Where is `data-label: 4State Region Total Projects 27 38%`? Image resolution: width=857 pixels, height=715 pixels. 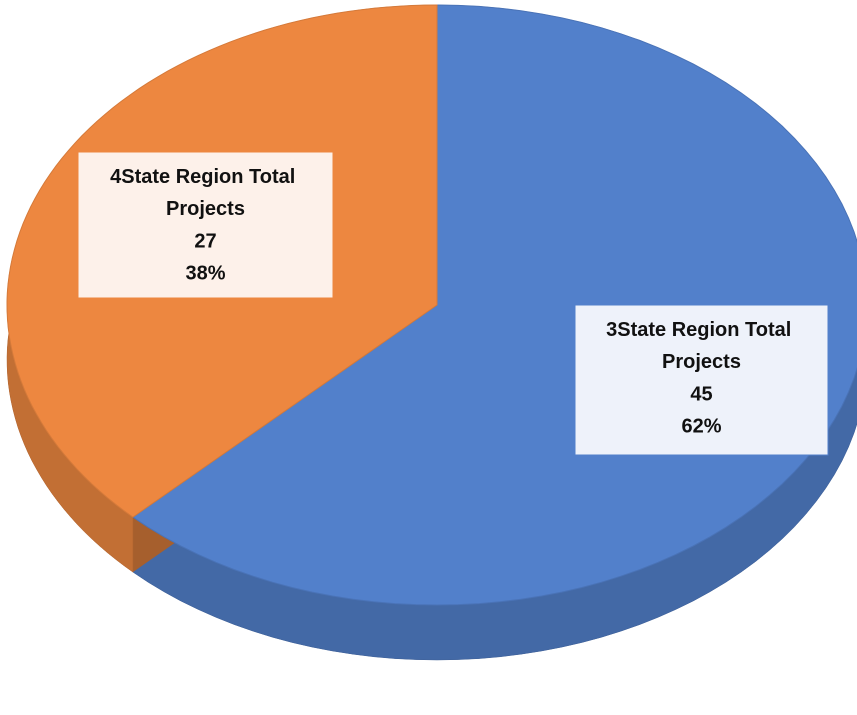 data-label: 4State Region Total Projects 27 38% is located at coordinates (205, 225).